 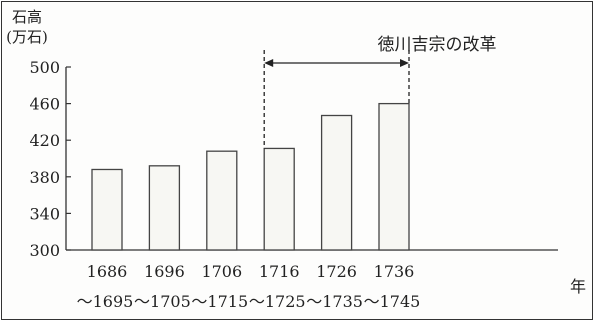 What do you see at coordinates (44, 140) in the screenshot?
I see `y-tick-label: 420` at bounding box center [44, 140].